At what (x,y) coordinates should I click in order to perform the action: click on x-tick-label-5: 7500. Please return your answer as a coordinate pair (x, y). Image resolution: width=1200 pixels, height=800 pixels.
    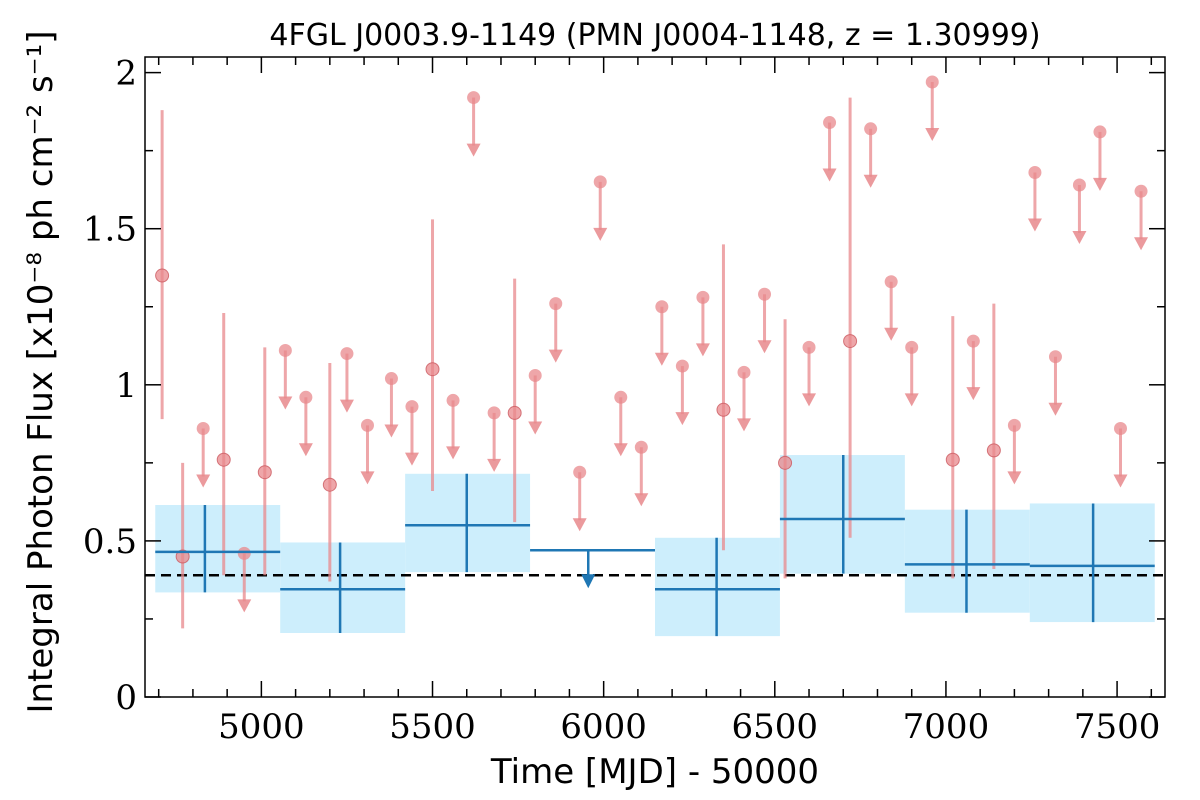
    Looking at the image, I should click on (1117, 727).